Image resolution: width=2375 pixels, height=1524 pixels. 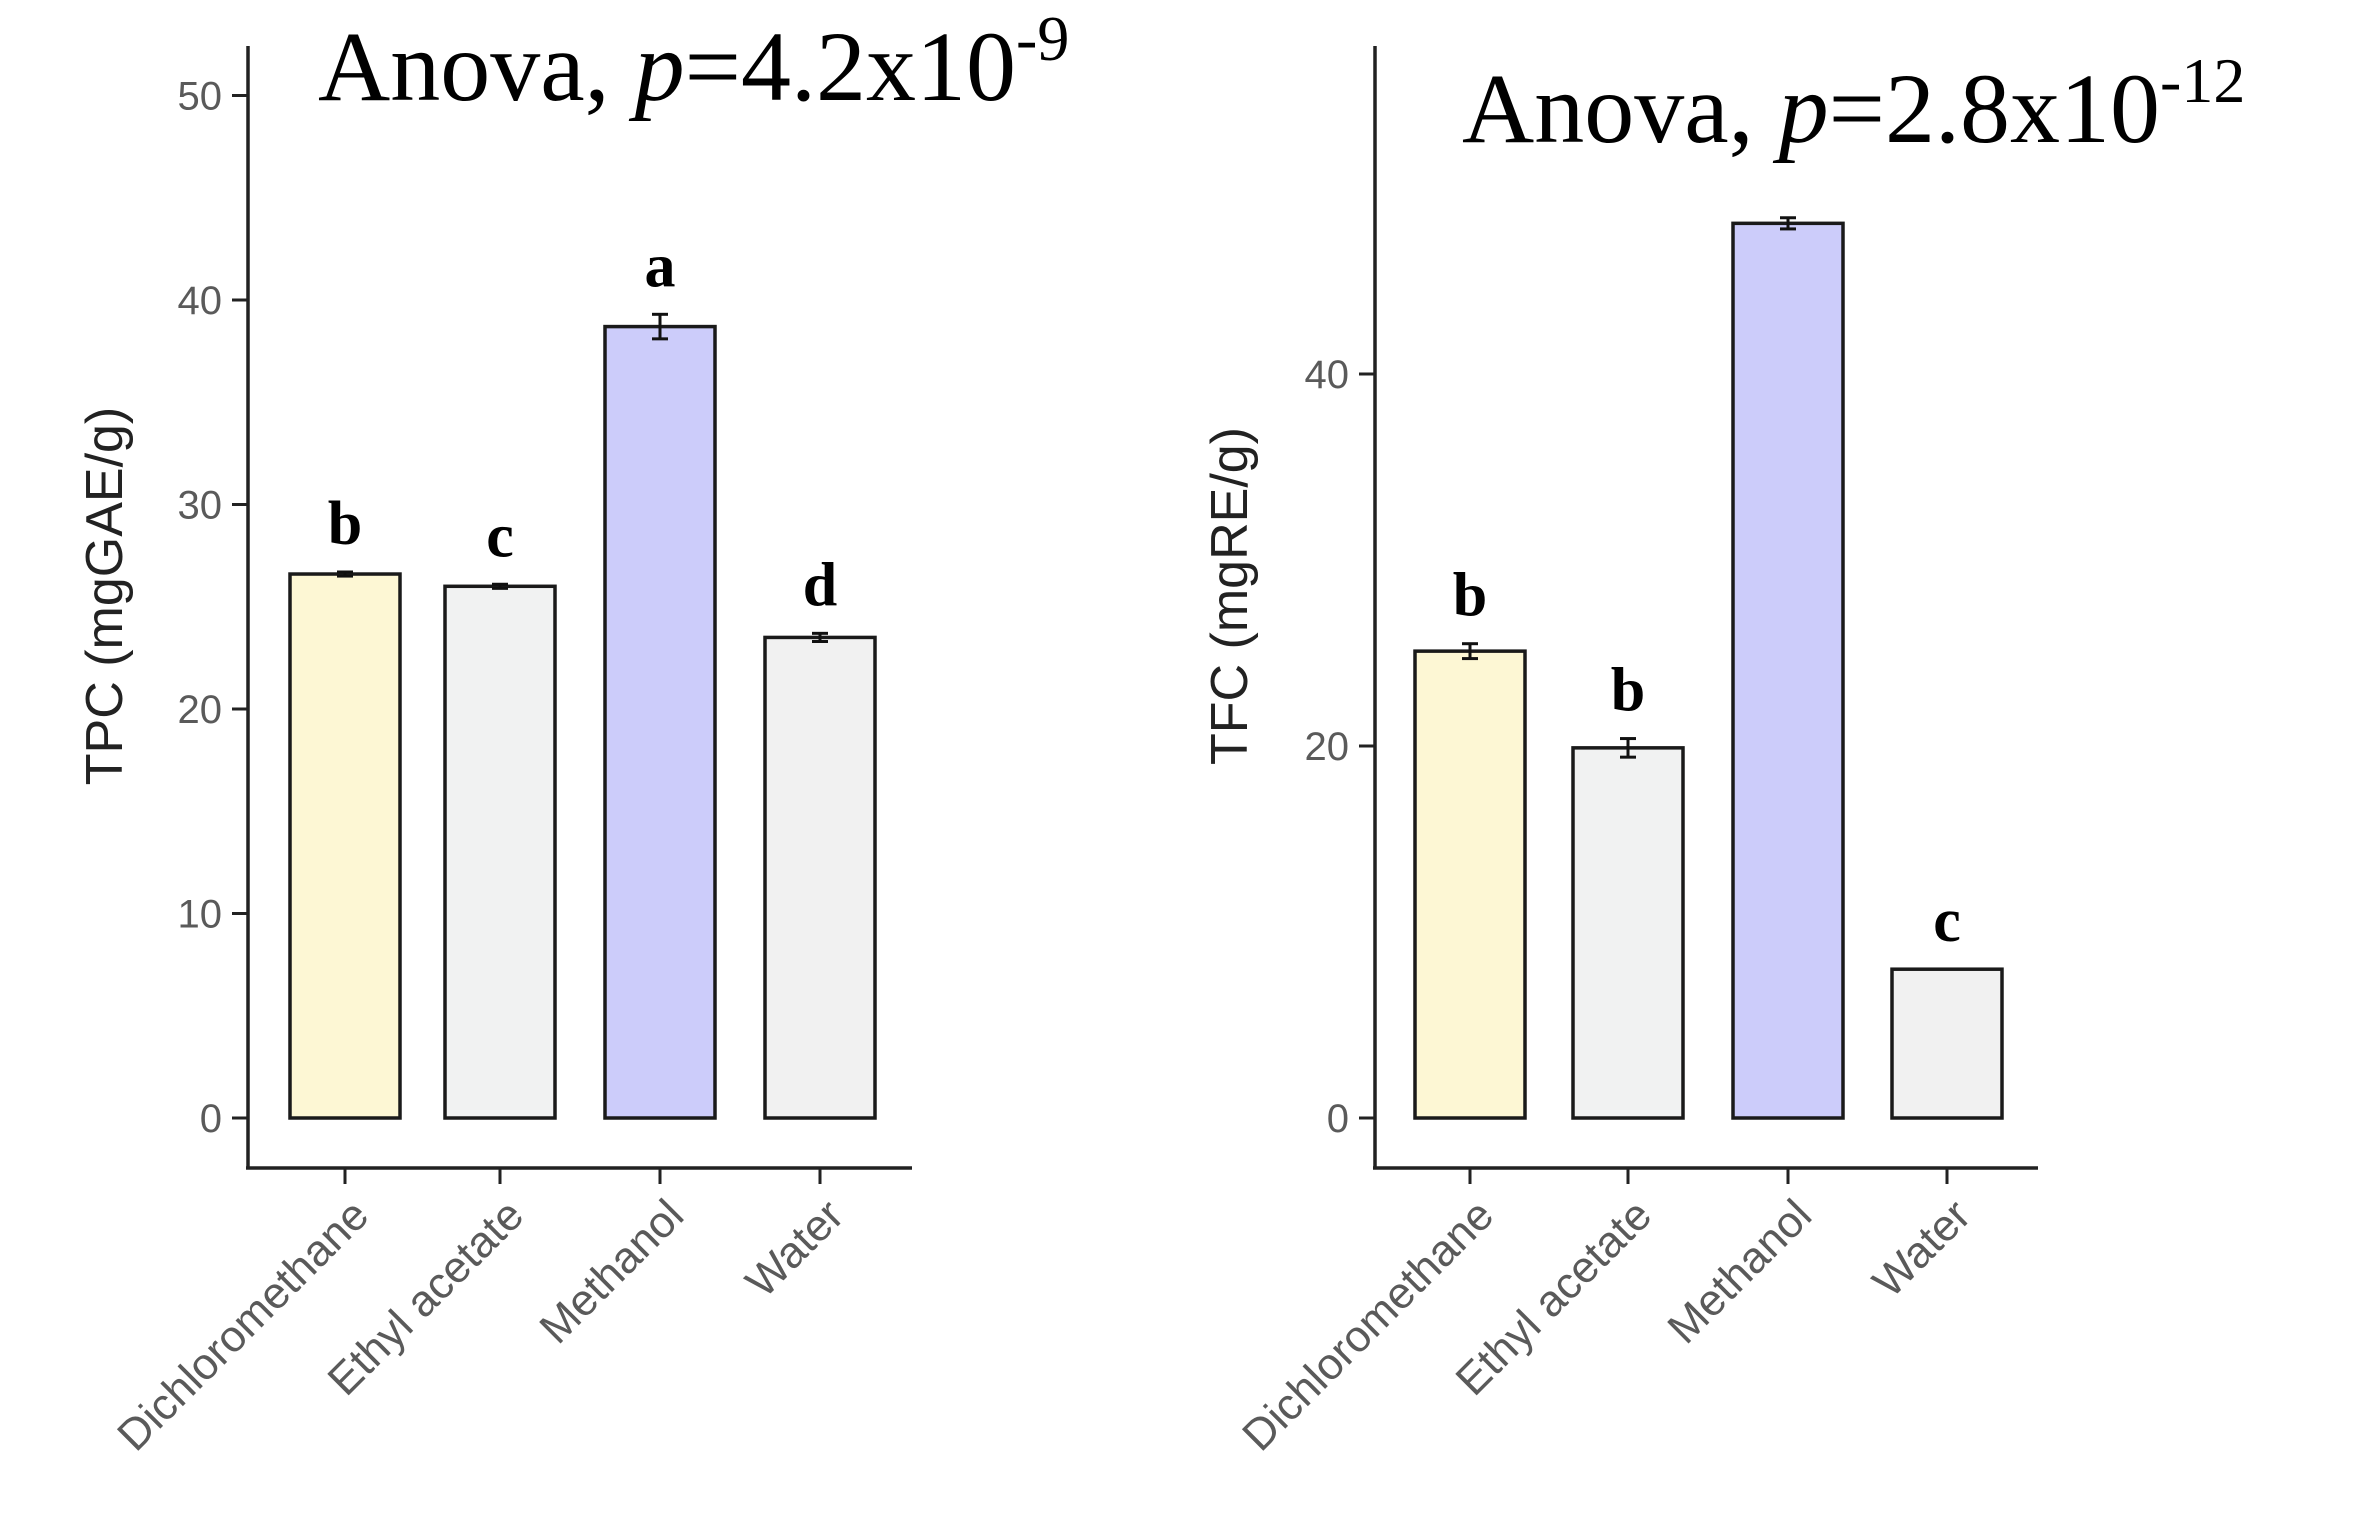 I want to click on tfc-anova-title: Anova, p=2.8x10-12, so click(x=1853, y=104).